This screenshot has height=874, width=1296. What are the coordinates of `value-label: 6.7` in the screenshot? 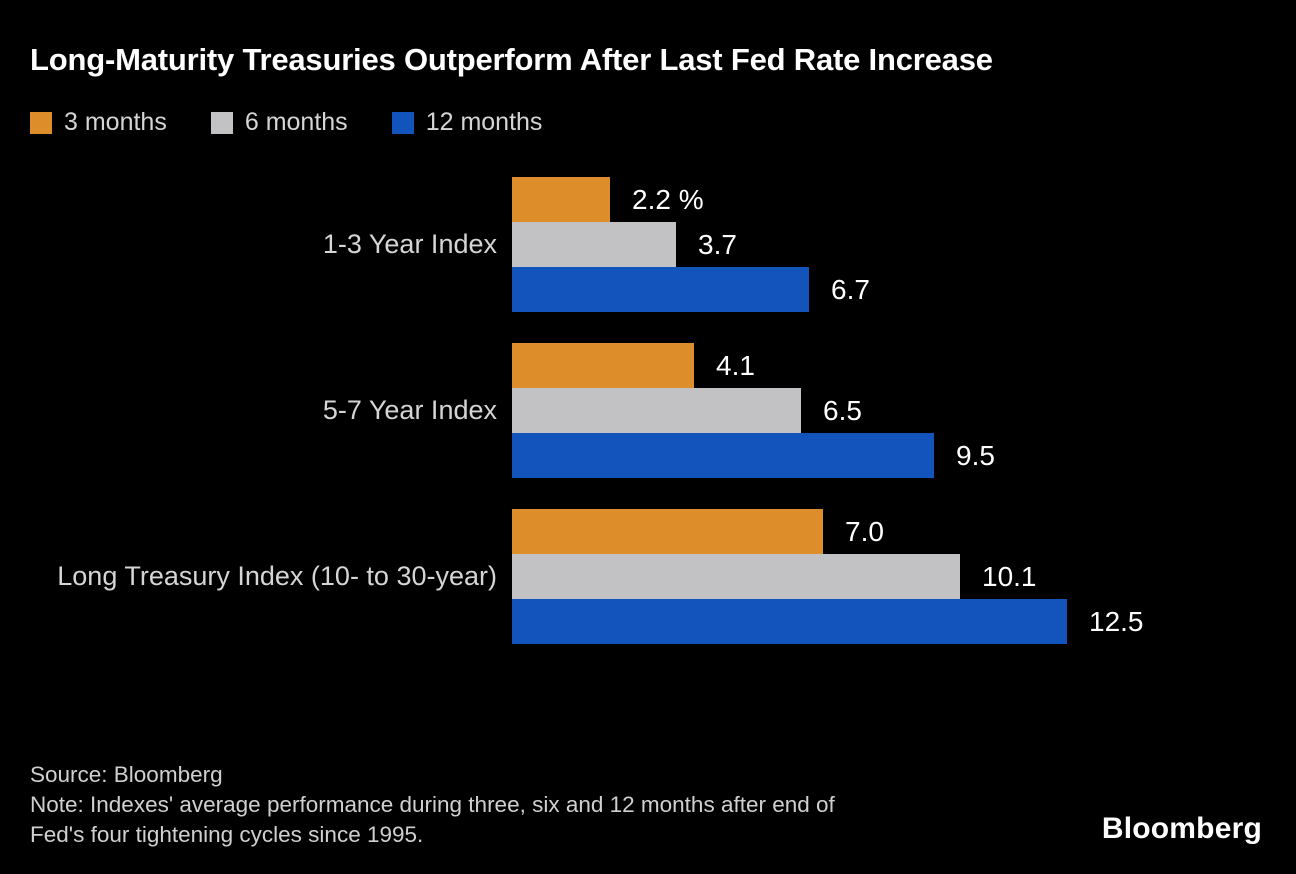 It's located at (850, 289).